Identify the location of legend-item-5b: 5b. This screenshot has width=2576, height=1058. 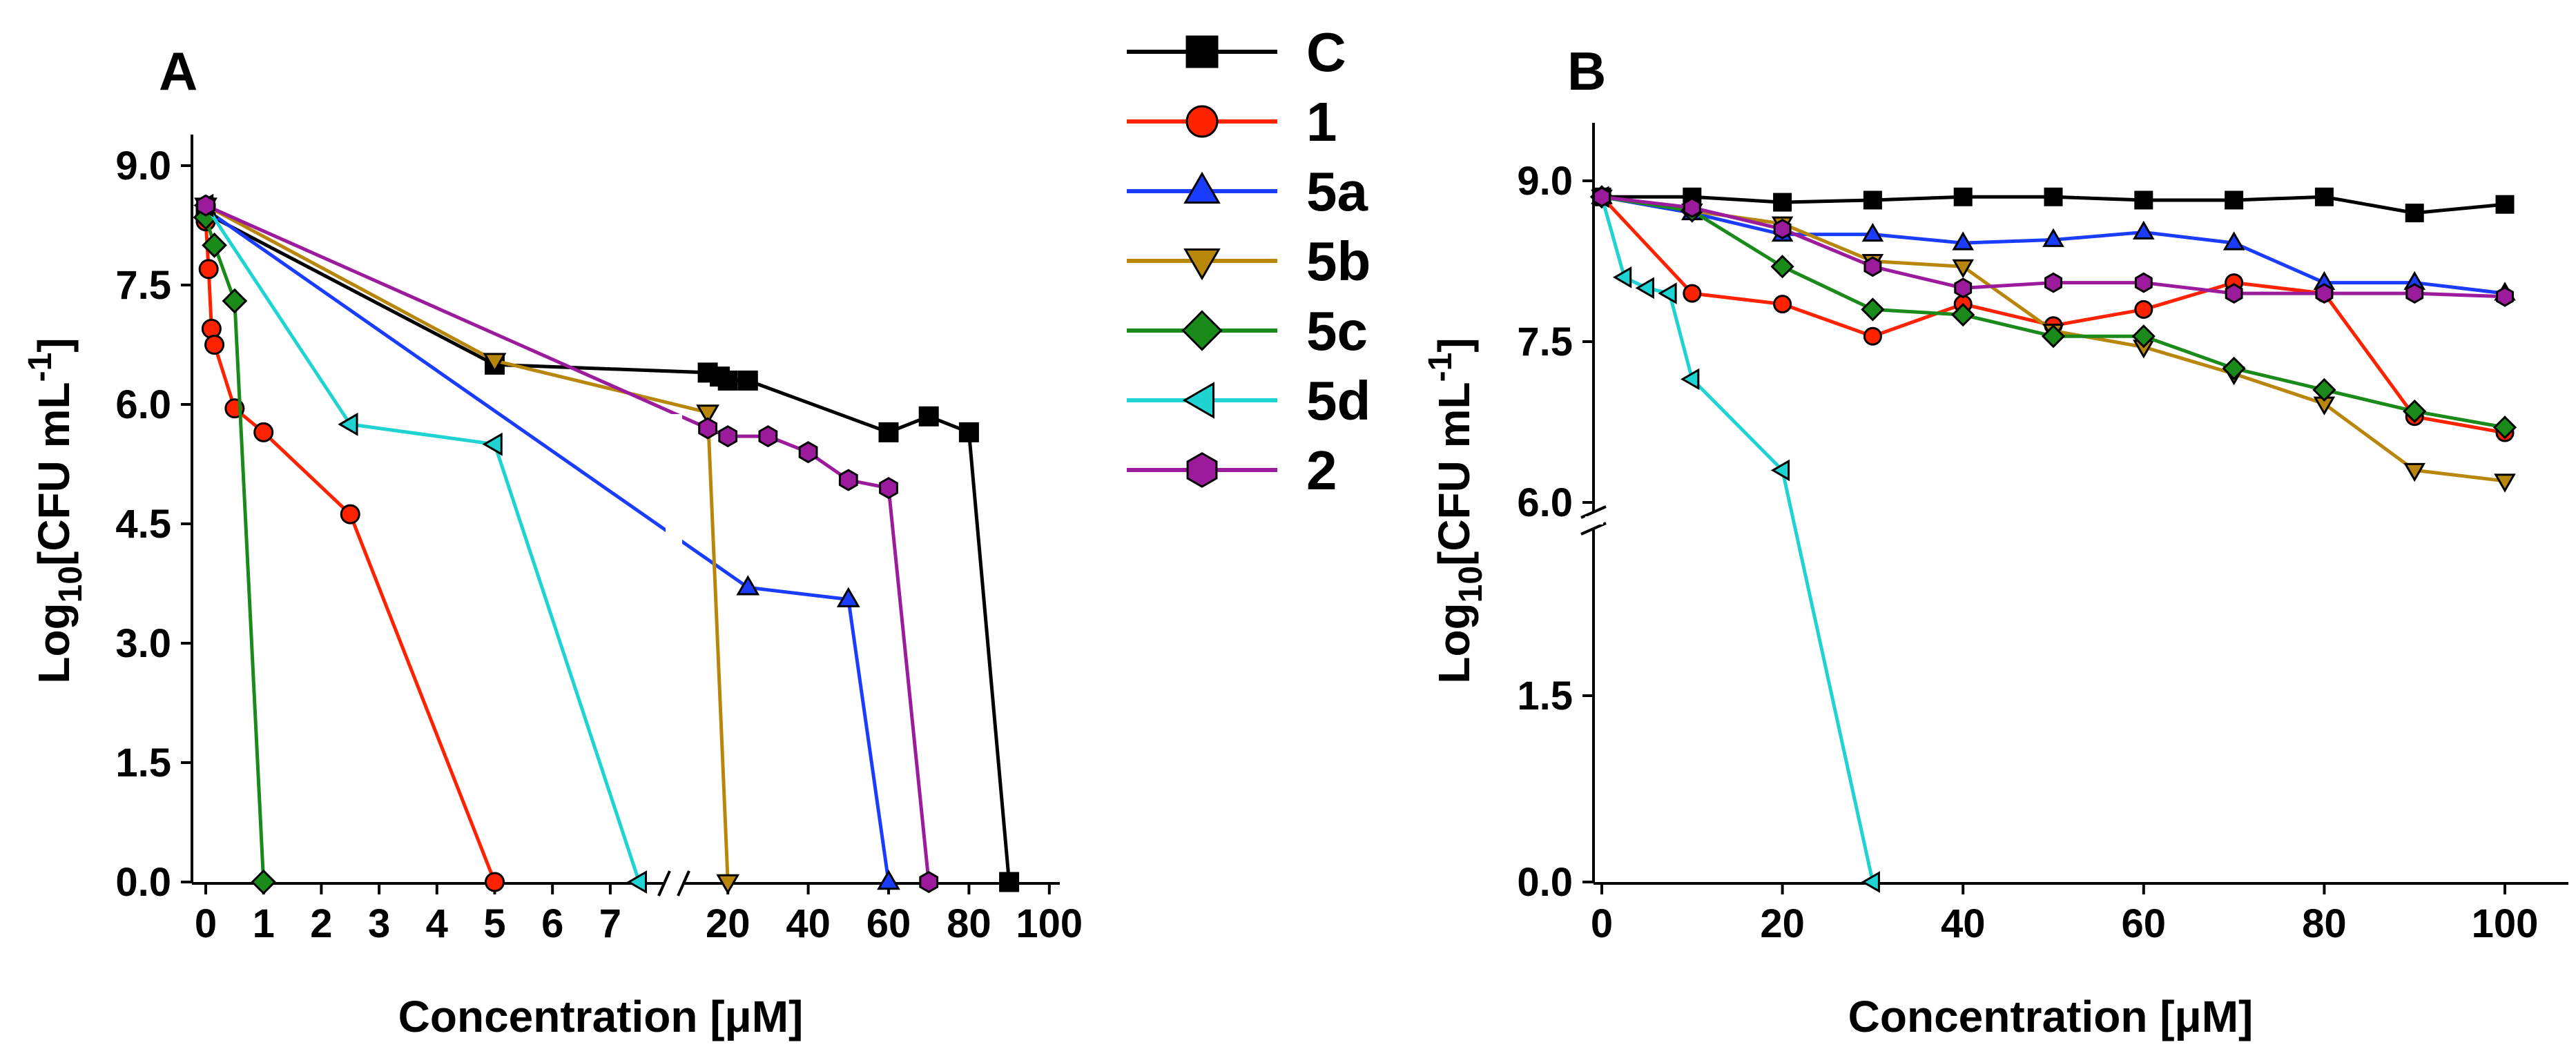
(1249, 261).